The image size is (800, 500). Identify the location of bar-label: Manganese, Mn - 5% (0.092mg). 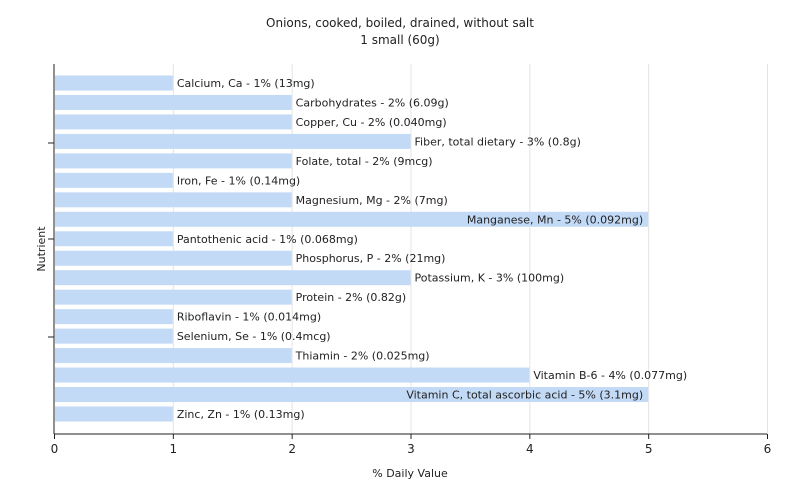
(555, 219).